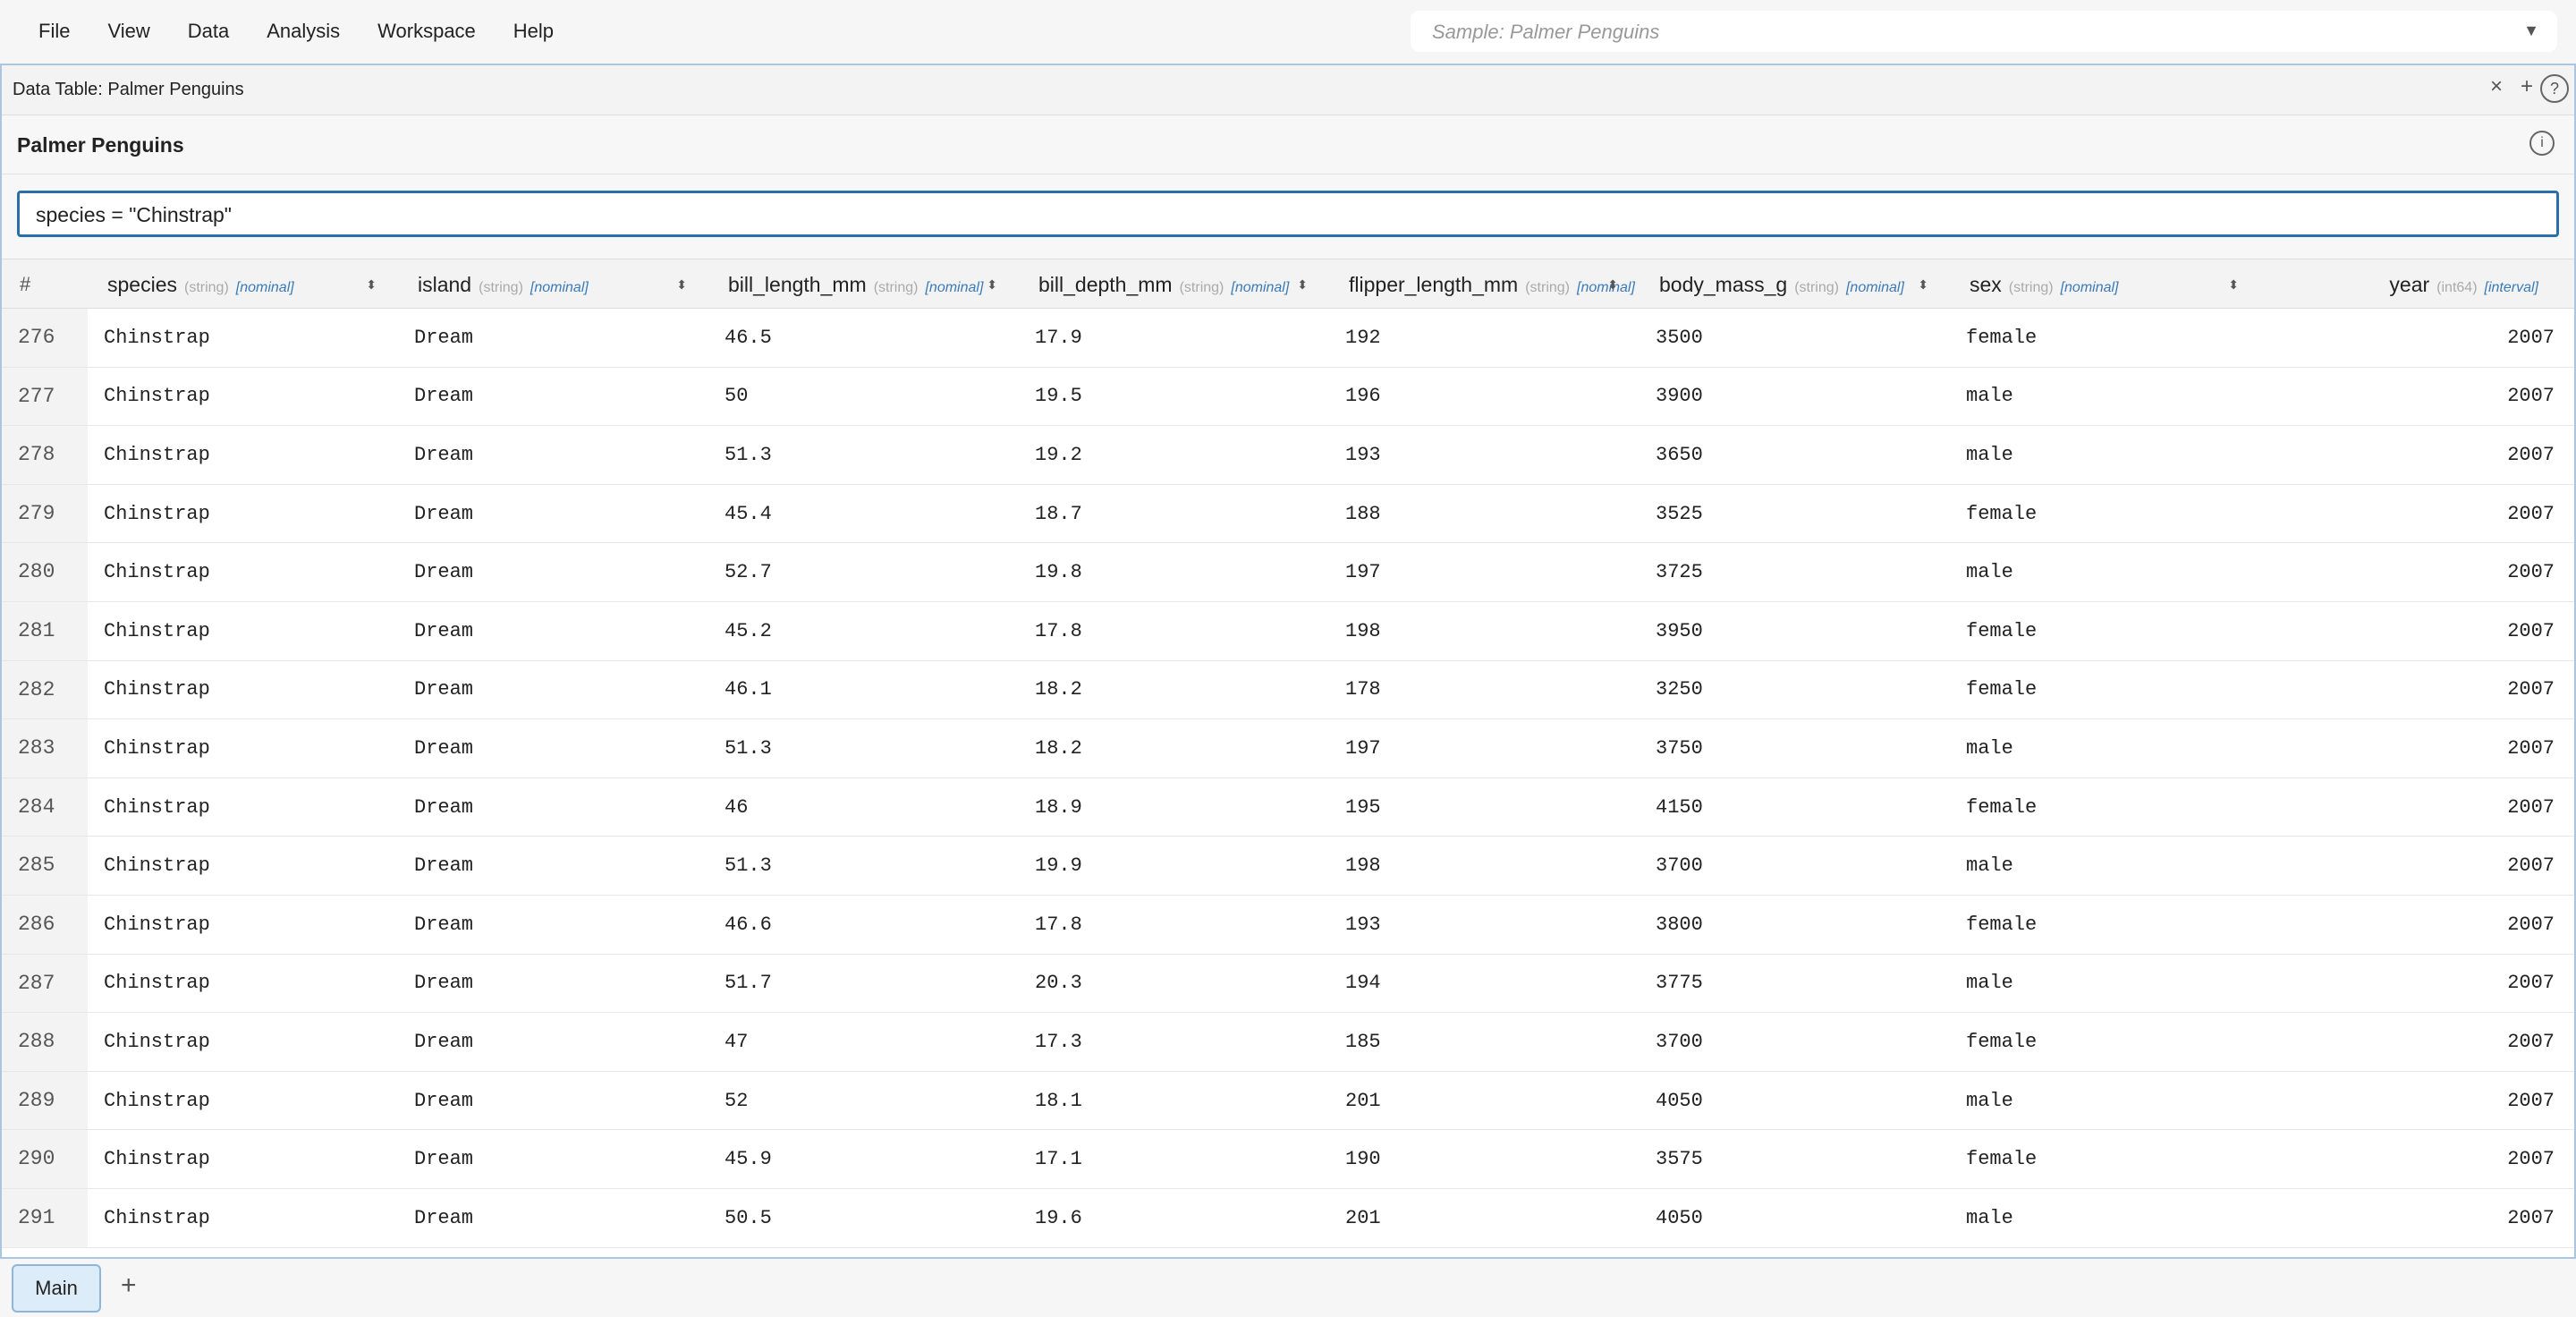 The height and width of the screenshot is (1317, 2576). I want to click on filter-input: species = "Chinstrap", so click(1288, 214).